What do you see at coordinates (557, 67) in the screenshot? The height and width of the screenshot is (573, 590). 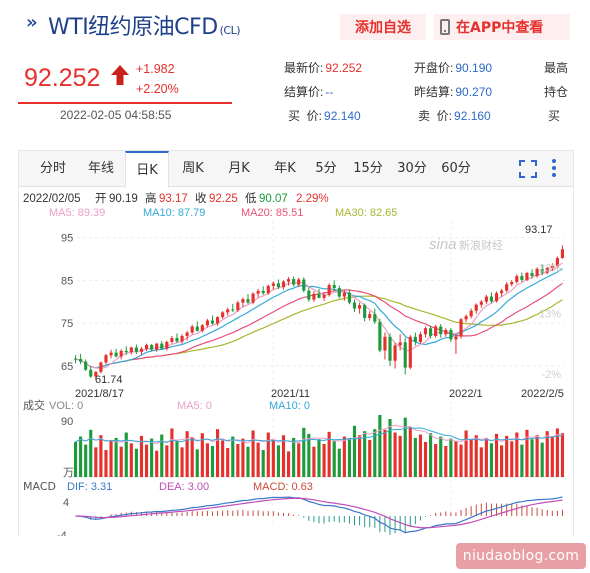 I see `stat-high: 最高` at bounding box center [557, 67].